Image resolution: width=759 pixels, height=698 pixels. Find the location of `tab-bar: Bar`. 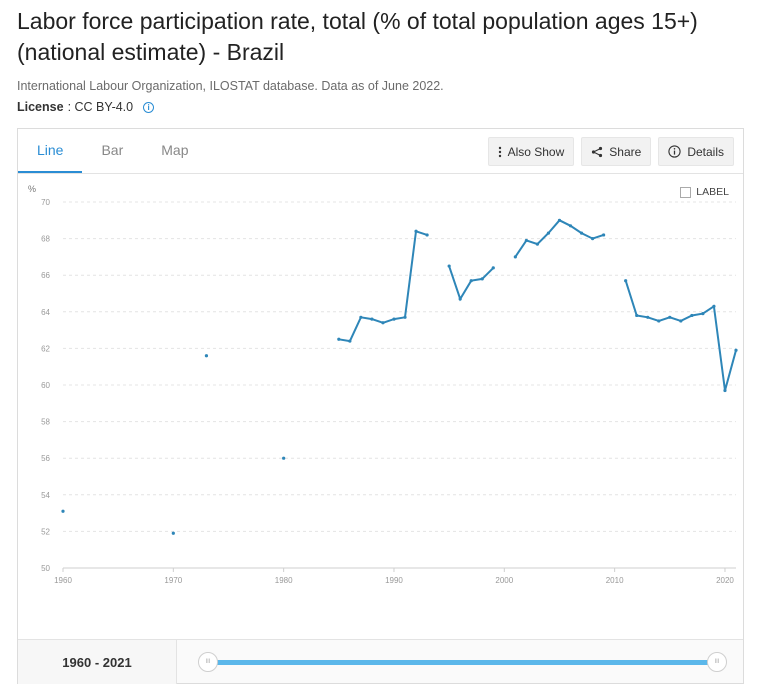

tab-bar: Bar is located at coordinates (112, 150).